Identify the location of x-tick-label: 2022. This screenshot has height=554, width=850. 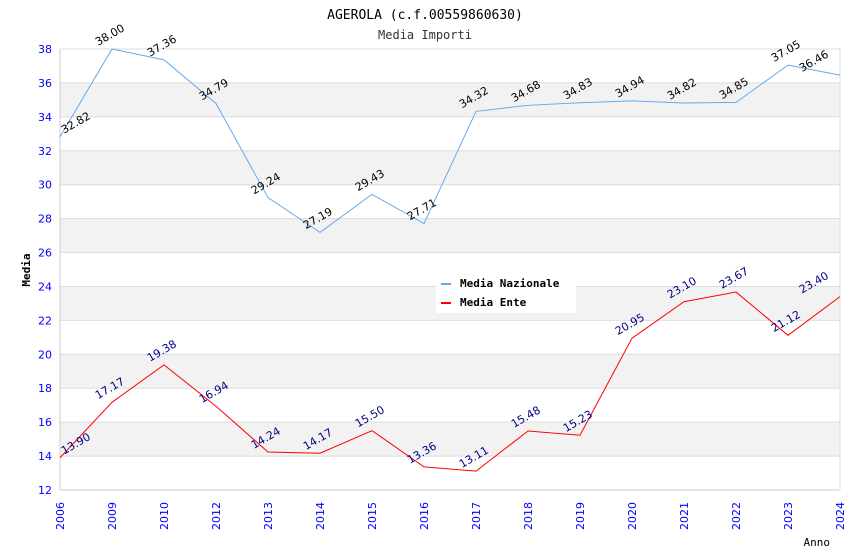
(736, 516).